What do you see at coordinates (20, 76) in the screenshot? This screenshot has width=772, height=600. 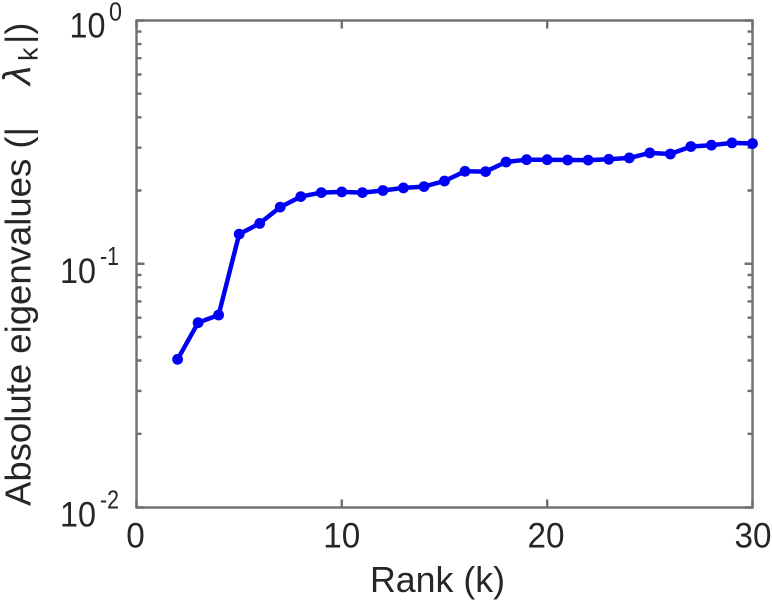 I see `svg-text: λ` at bounding box center [20, 76].